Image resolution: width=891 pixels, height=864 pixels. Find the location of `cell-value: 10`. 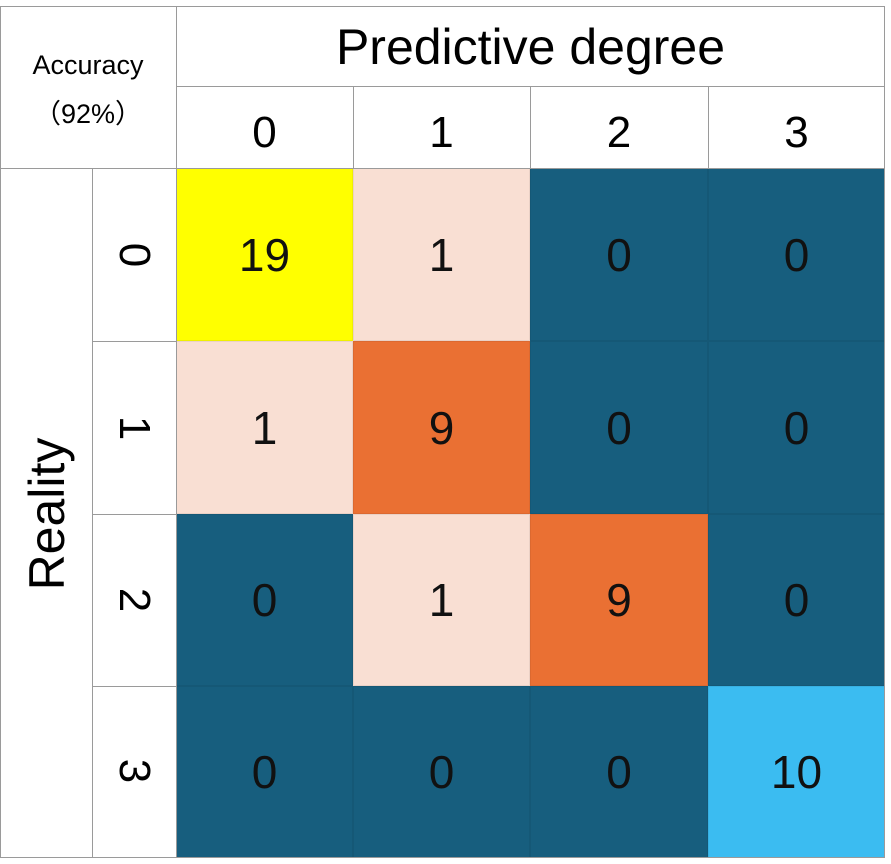

cell-value: 10 is located at coordinates (796, 772).